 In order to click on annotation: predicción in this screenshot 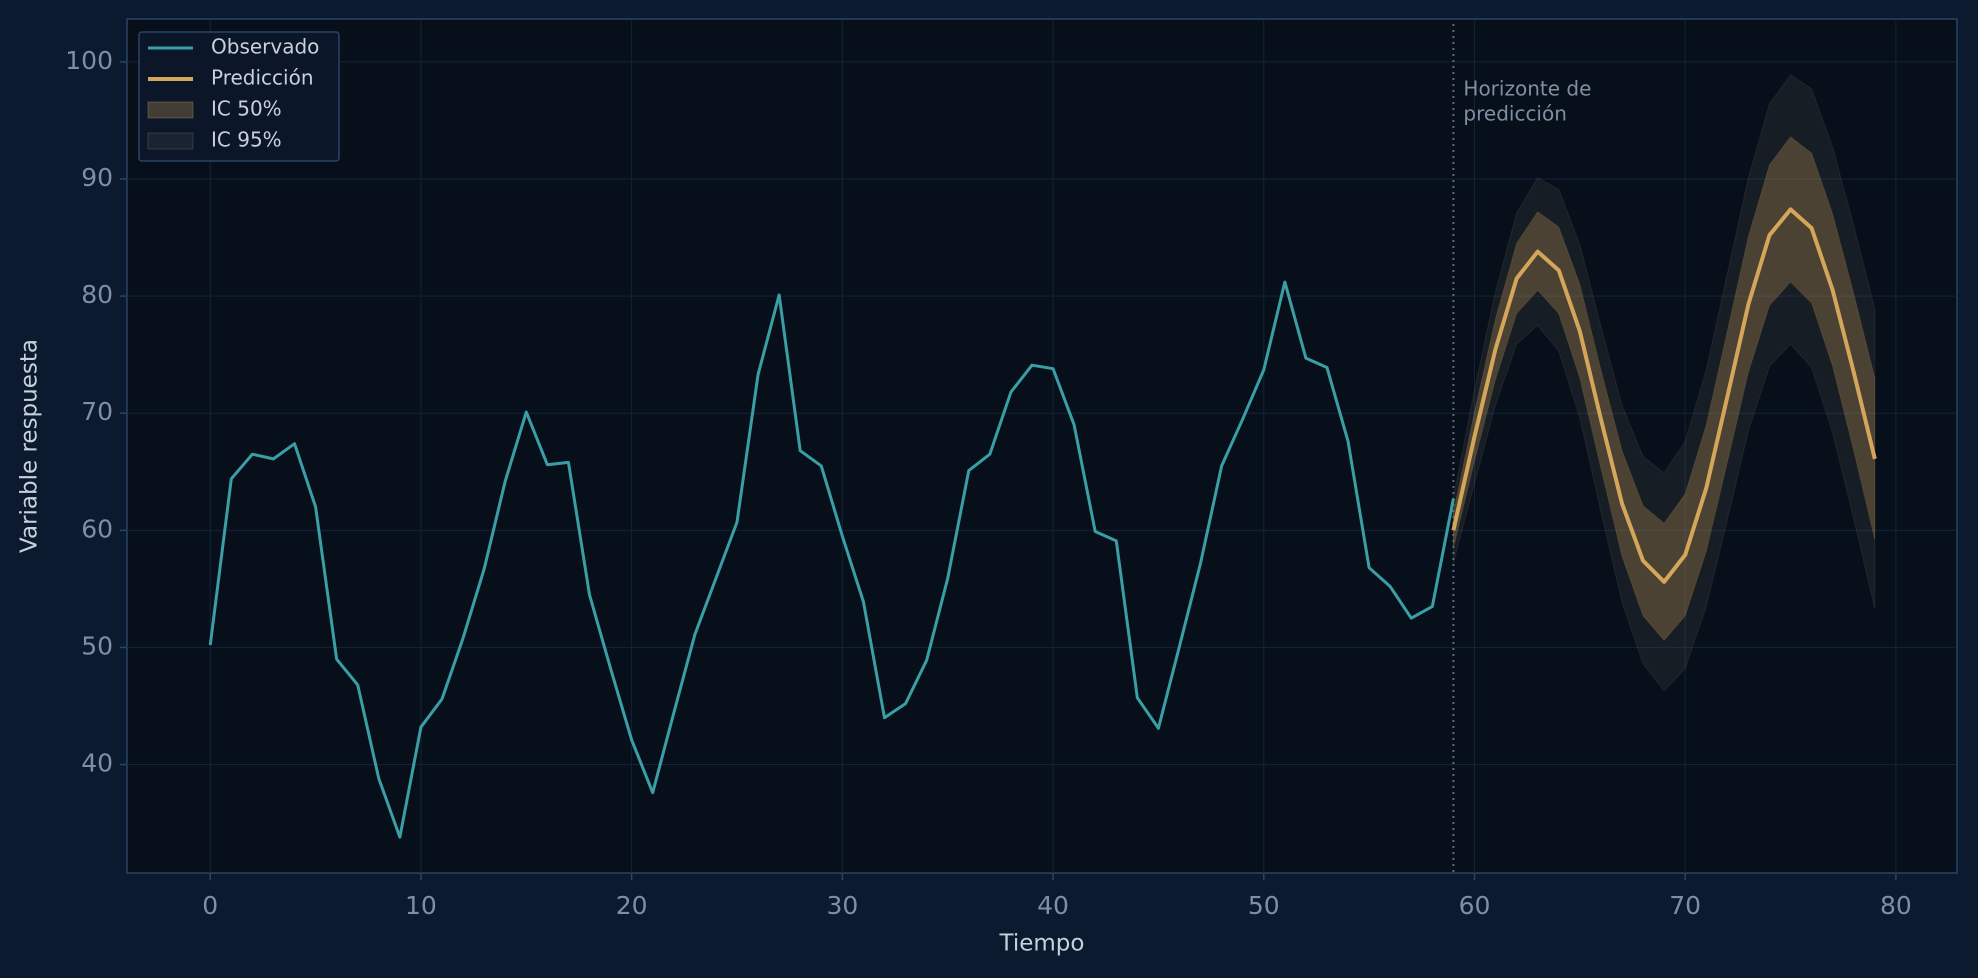, I will do `click(1515, 114)`.